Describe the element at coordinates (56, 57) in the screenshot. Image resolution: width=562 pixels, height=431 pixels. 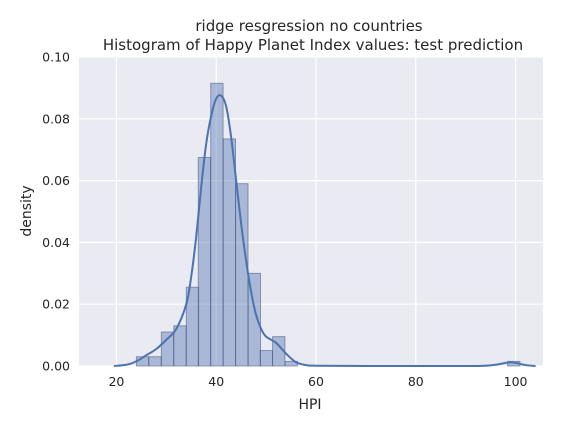
I see `y-tick-label: 0.10` at that location.